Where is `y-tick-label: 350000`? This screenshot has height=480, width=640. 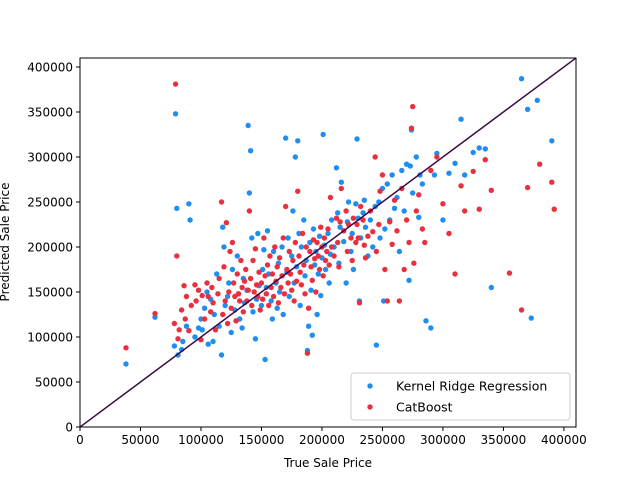 y-tick-label: 350000 is located at coordinates (50, 112).